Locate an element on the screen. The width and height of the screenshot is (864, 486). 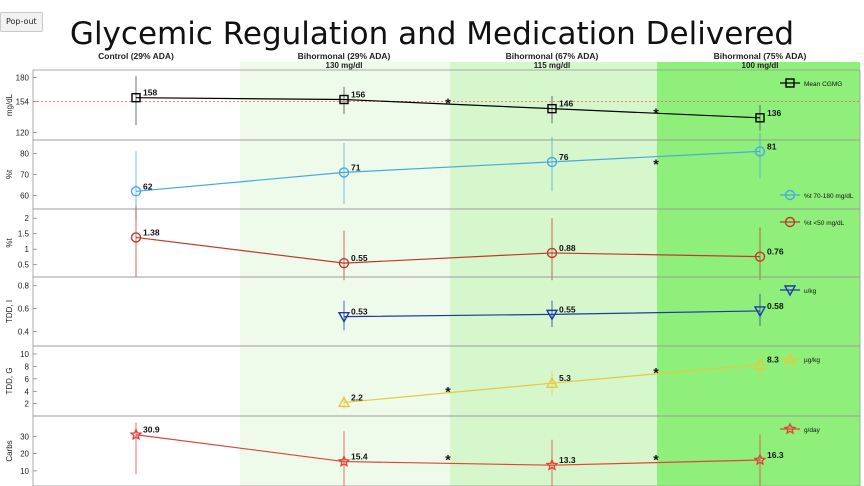
y-tick-label-mean-cgmg: 120 is located at coordinates (23, 132).